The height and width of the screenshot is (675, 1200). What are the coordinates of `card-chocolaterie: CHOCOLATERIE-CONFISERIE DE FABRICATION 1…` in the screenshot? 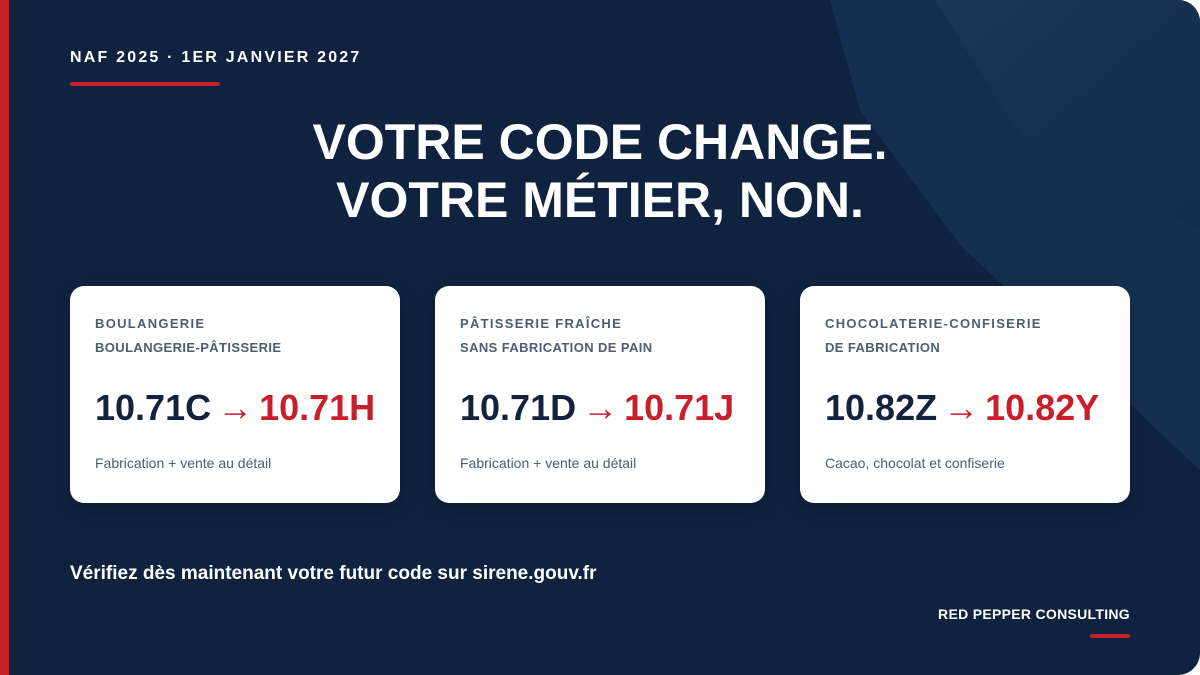 It's located at (965, 394).